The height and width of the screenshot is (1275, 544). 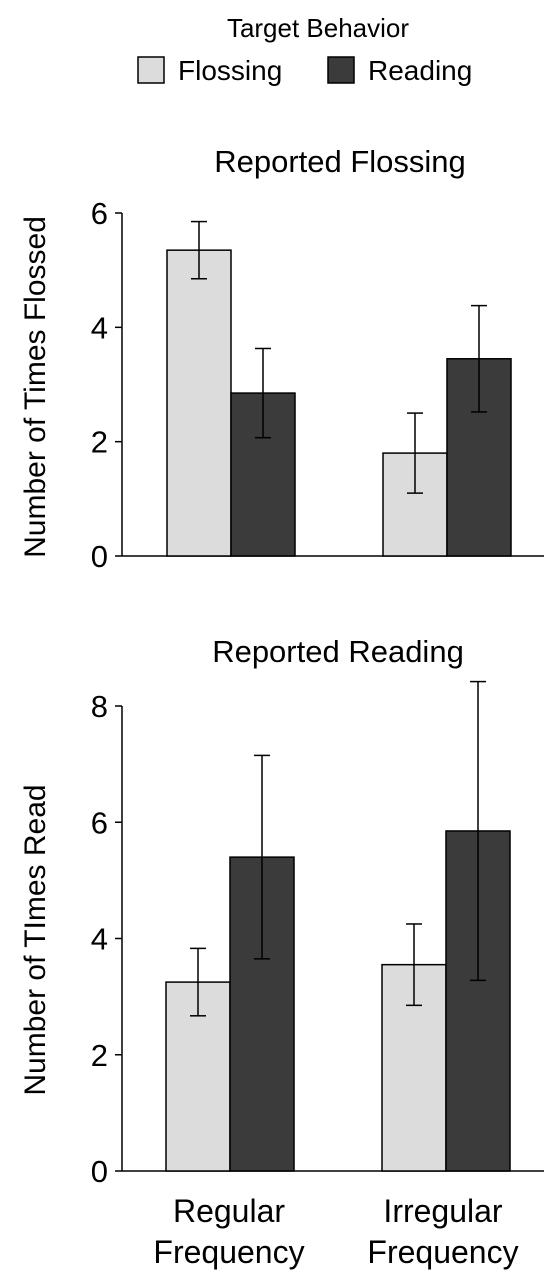 I want to click on panel-reading-title: Reported Reading, so click(x=338, y=651).